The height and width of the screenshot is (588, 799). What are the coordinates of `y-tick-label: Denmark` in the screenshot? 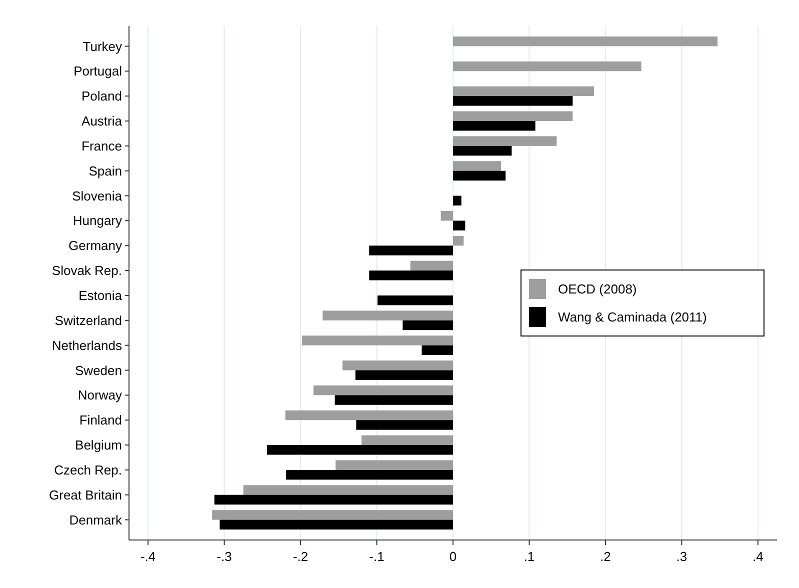 It's located at (95, 520).